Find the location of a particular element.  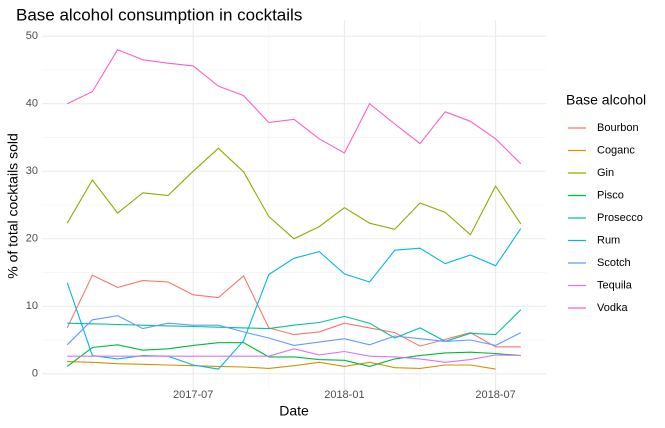

legend-title: Base alcohol is located at coordinates (606, 100).